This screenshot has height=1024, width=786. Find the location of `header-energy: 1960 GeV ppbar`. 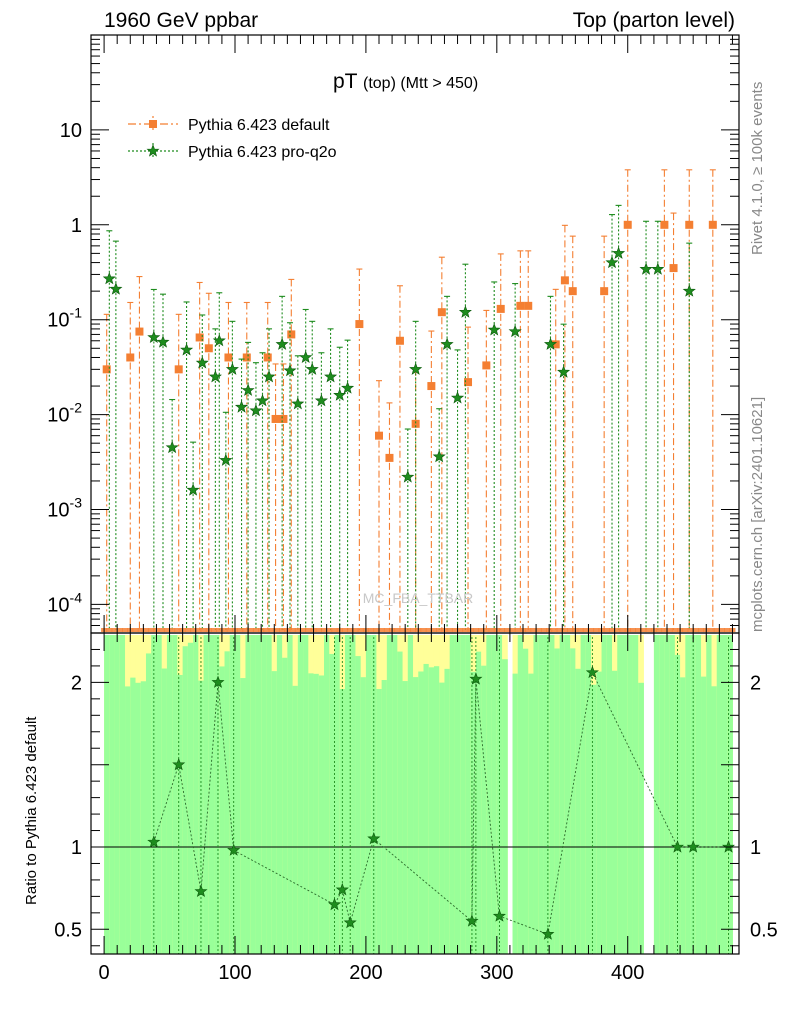

header-energy: 1960 GeV ppbar is located at coordinates (181, 20).